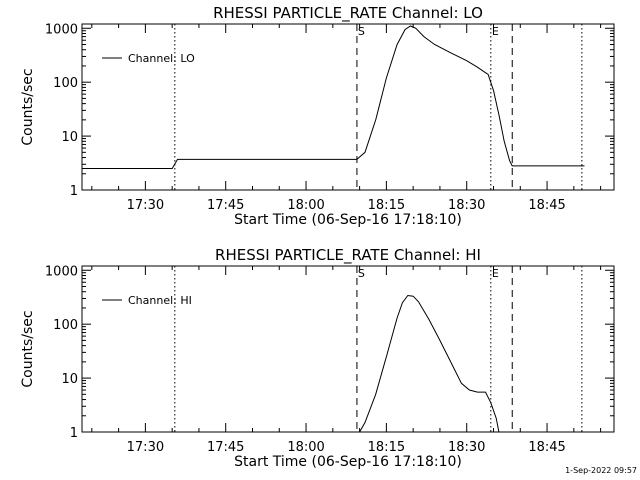 This screenshot has width=640, height=480. Describe the element at coordinates (429, 363) in the screenshot. I see `series-line` at that location.